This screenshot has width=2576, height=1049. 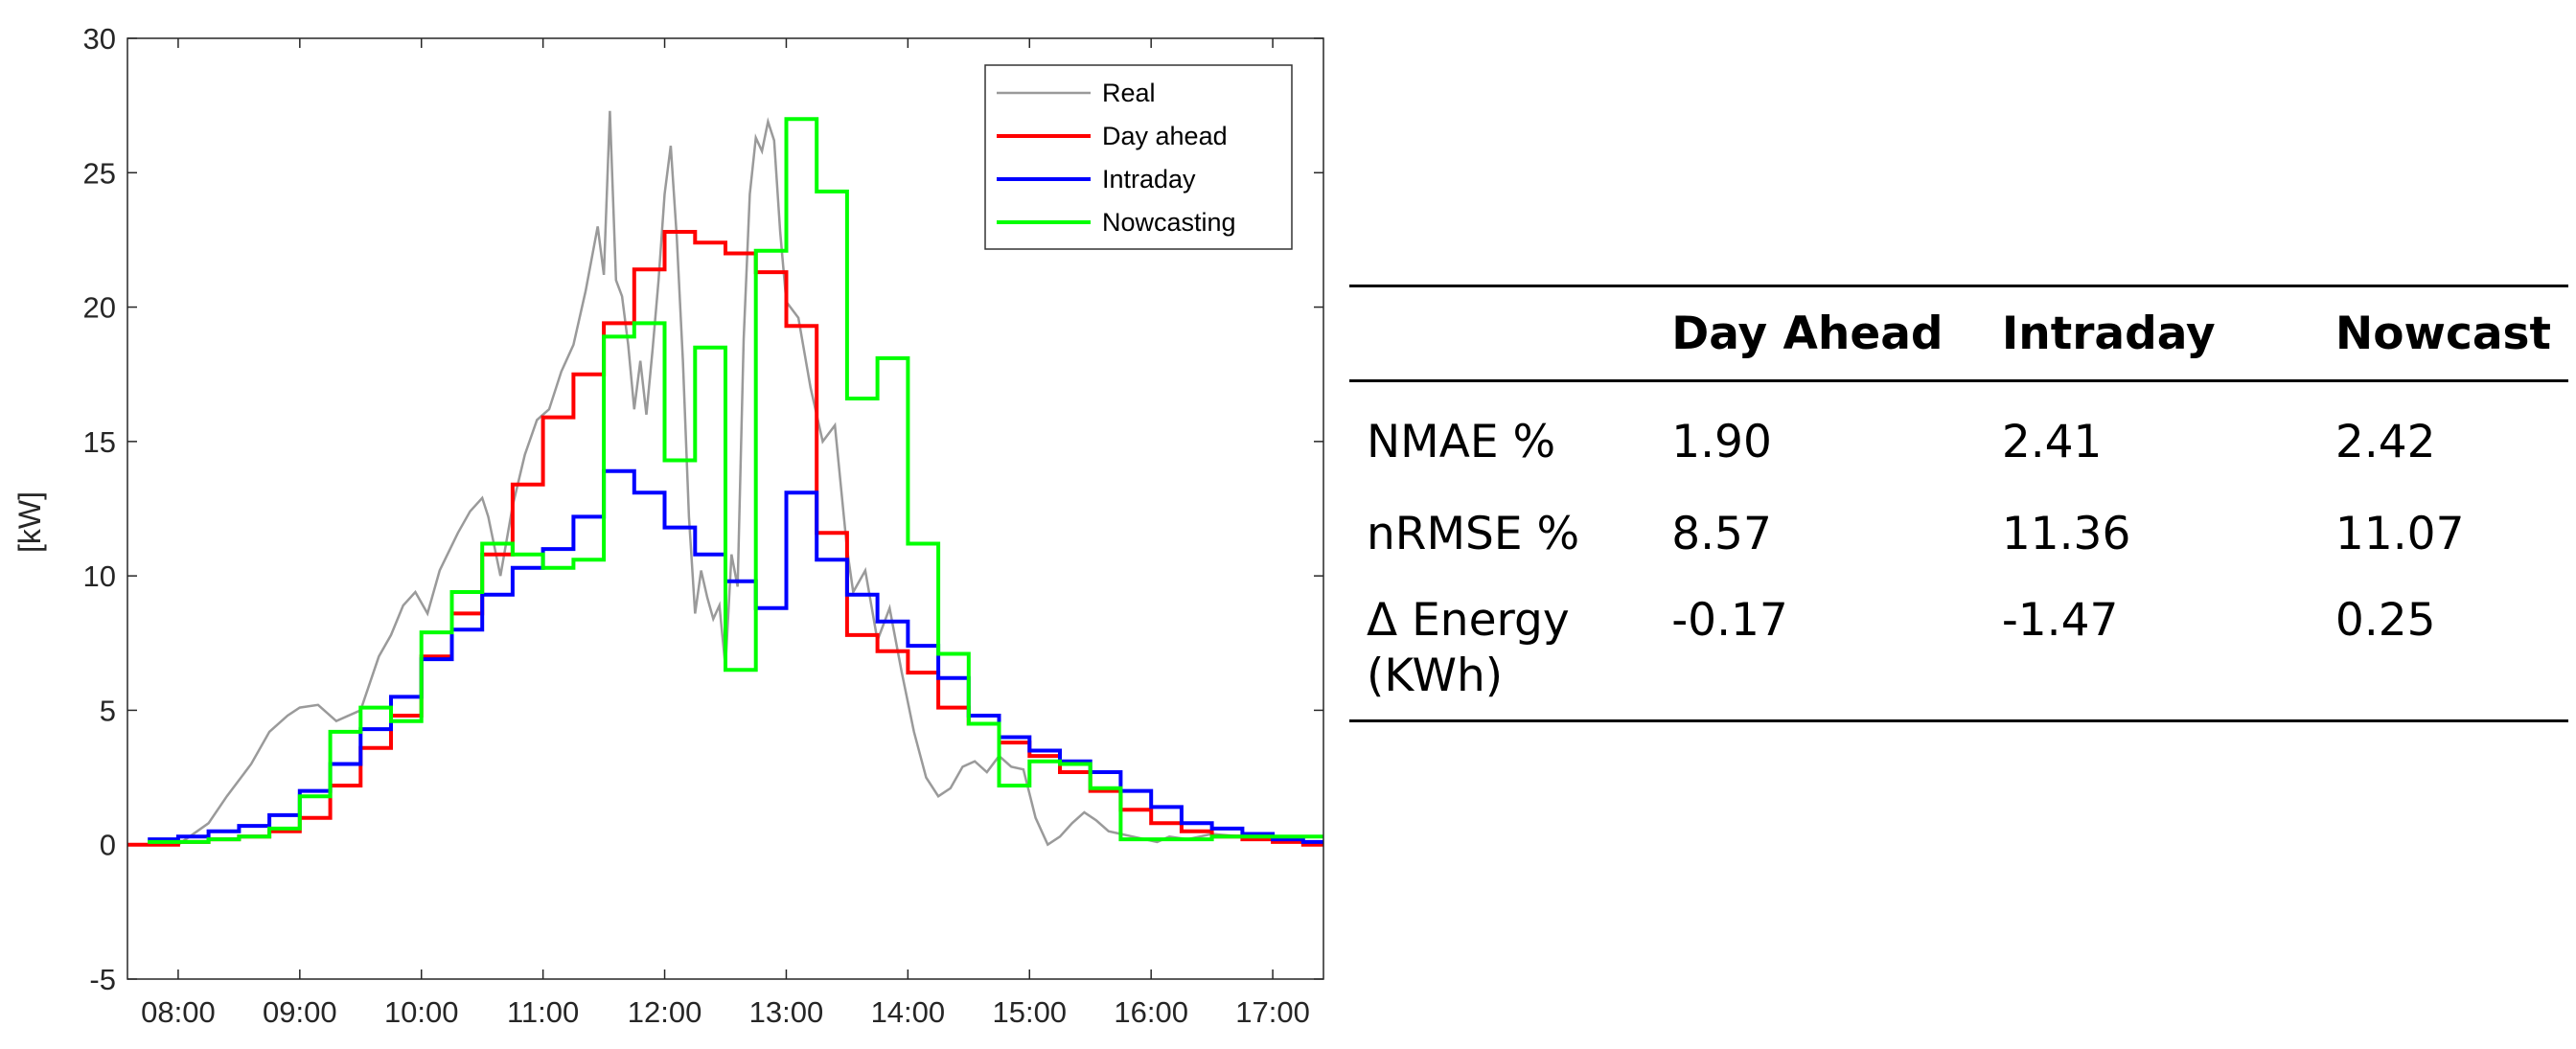 What do you see at coordinates (2442, 651) in the screenshot?
I see `cell-nowcast: 0.25` at bounding box center [2442, 651].